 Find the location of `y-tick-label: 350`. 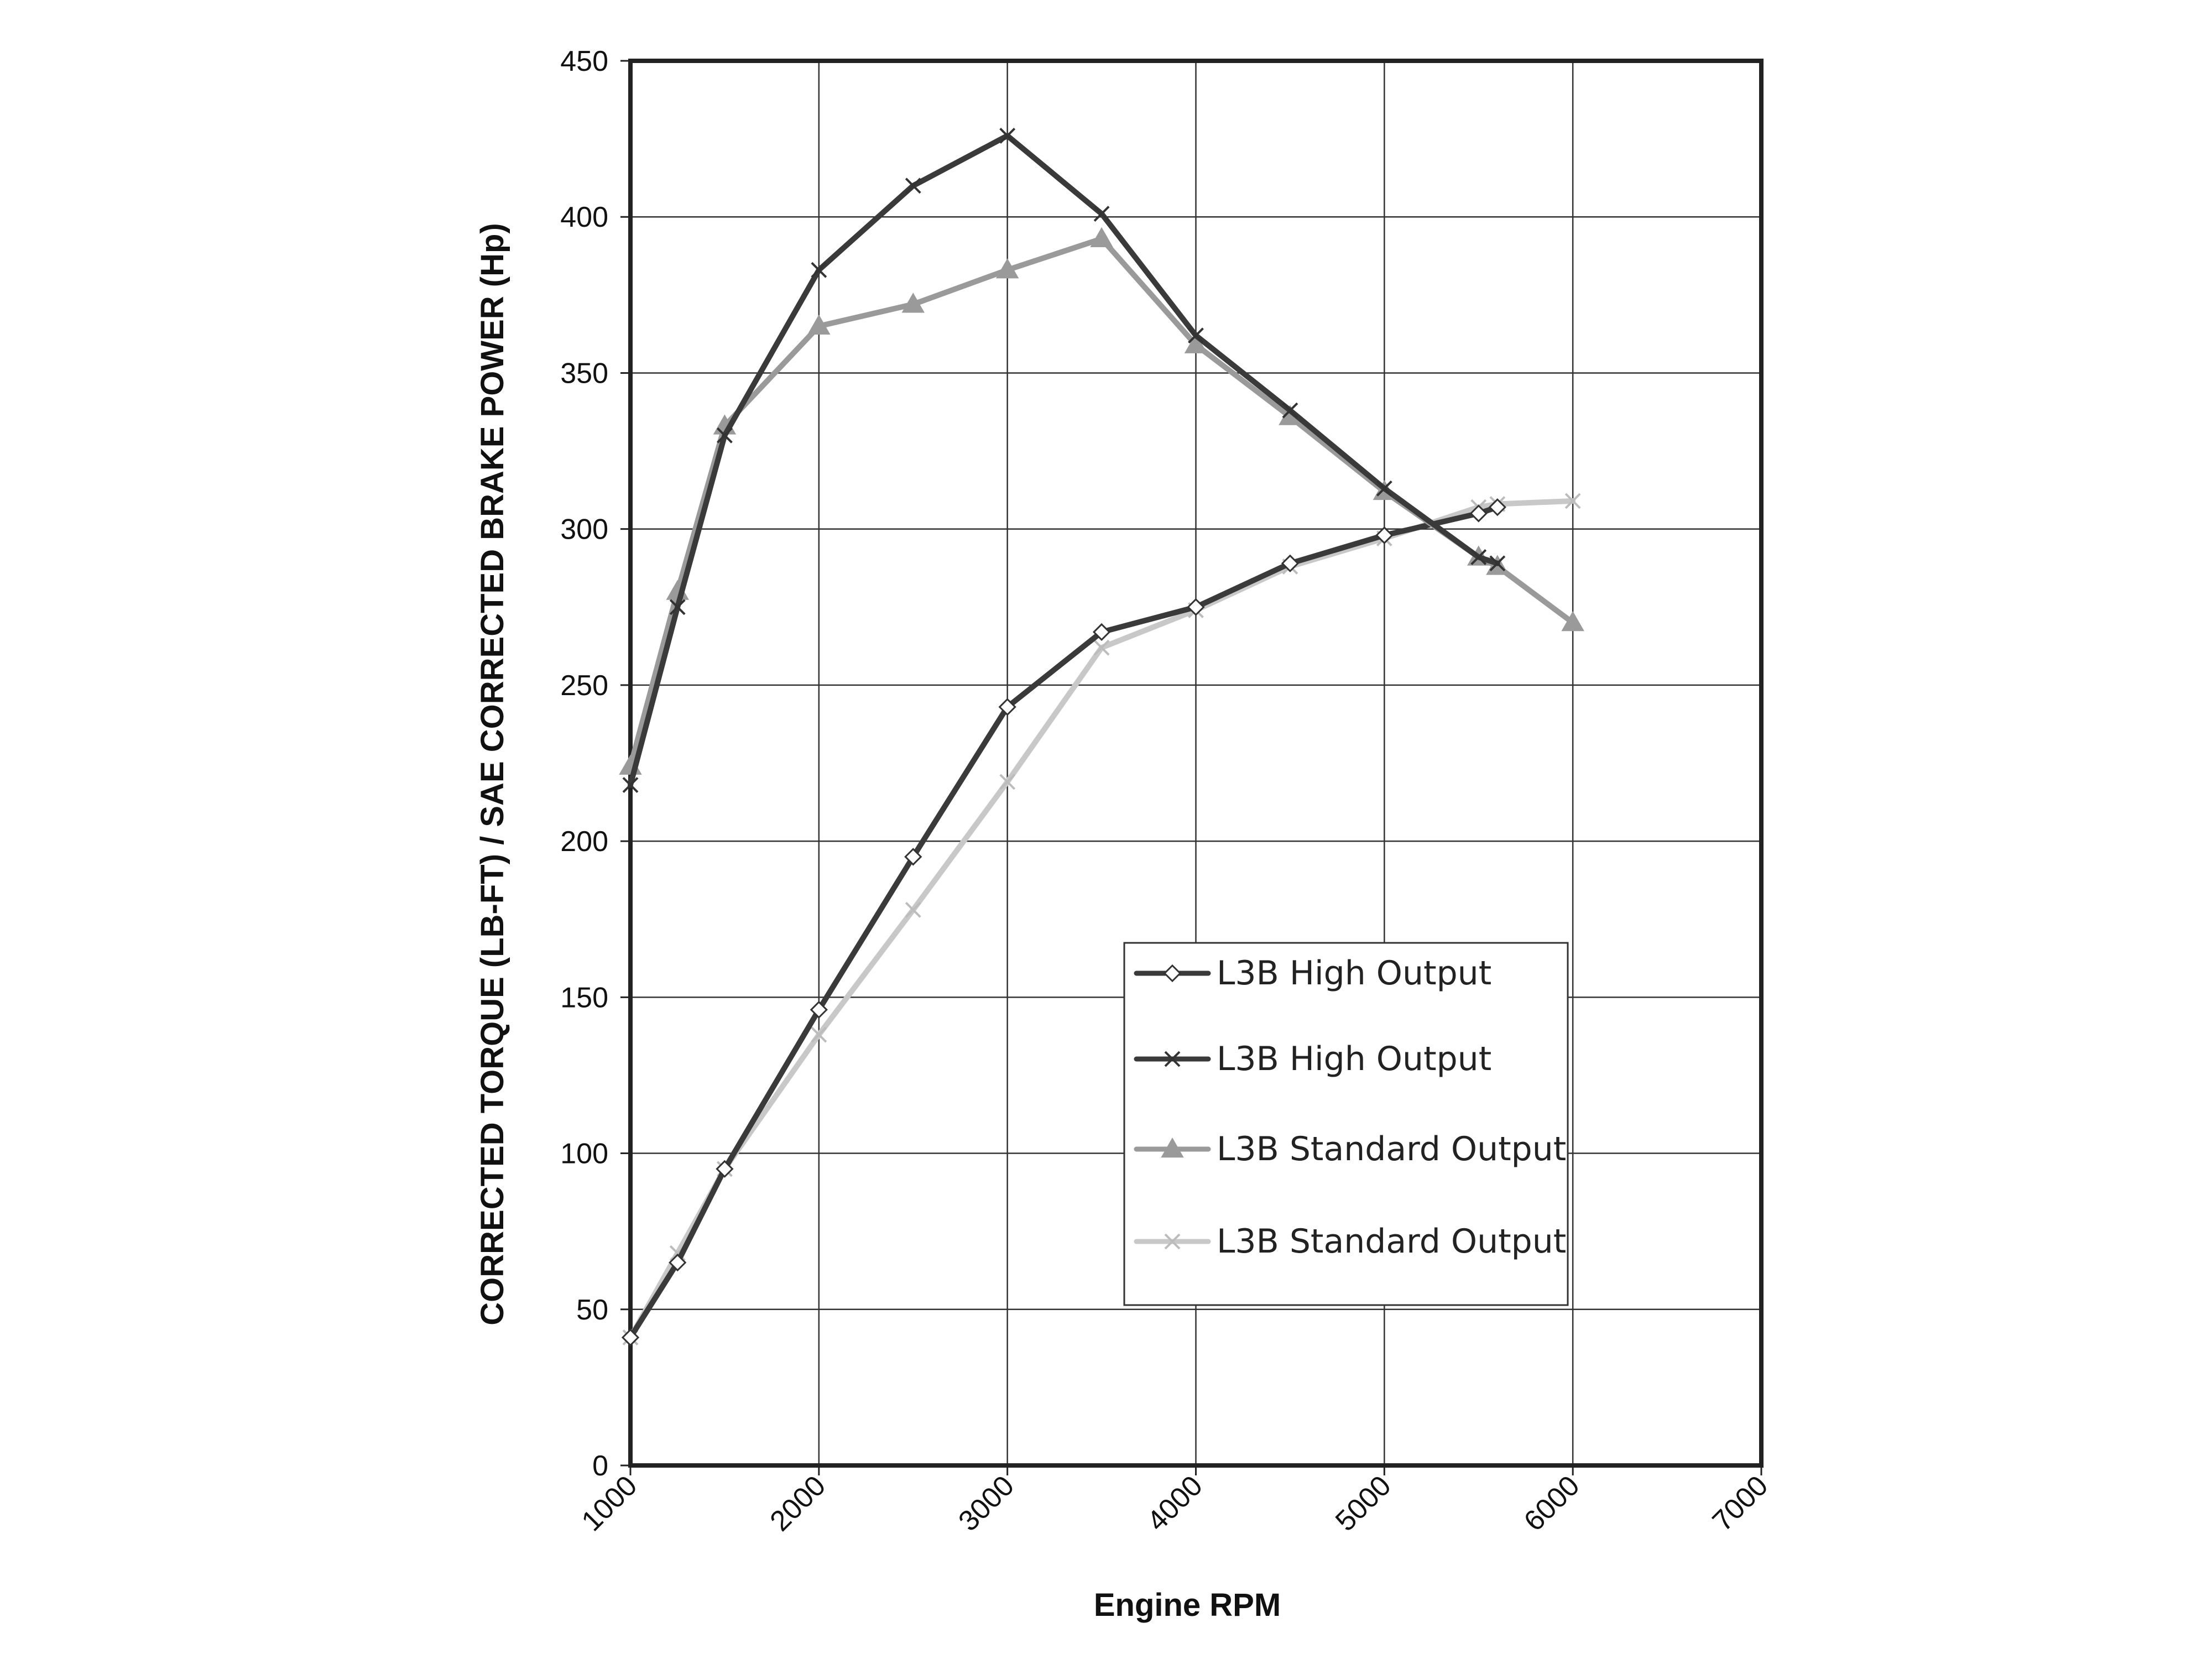

y-tick-label: 350 is located at coordinates (584, 373).